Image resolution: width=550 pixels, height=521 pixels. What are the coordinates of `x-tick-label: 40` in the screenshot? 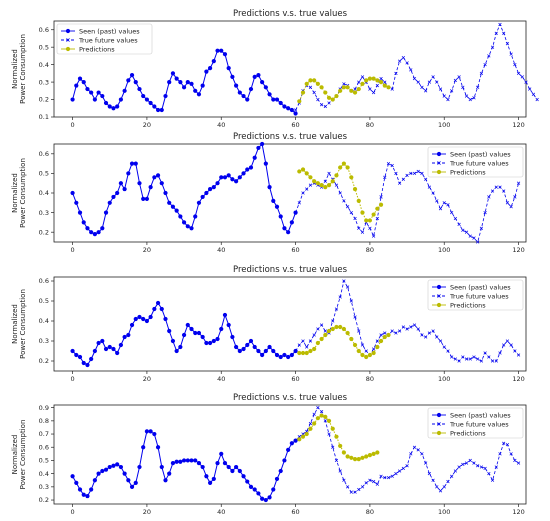 It's located at (221, 379).